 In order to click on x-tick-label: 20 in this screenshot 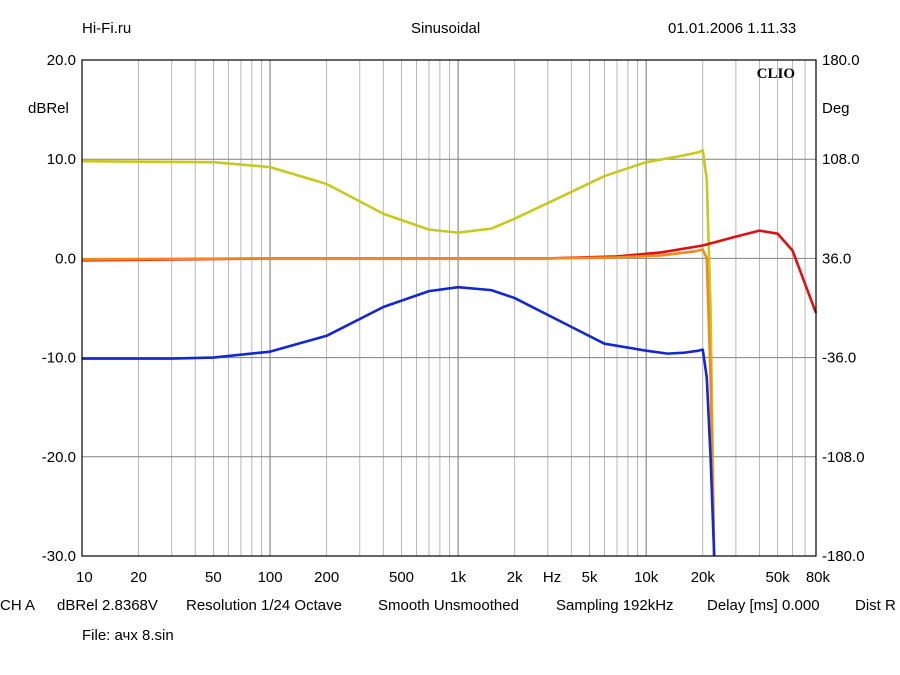, I will do `click(138, 577)`.